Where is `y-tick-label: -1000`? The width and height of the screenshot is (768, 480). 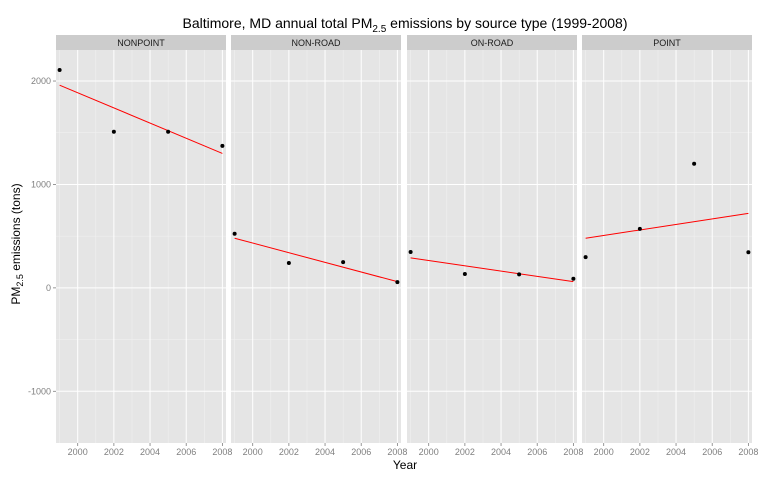 y-tick-label: -1000 is located at coordinates (39, 391).